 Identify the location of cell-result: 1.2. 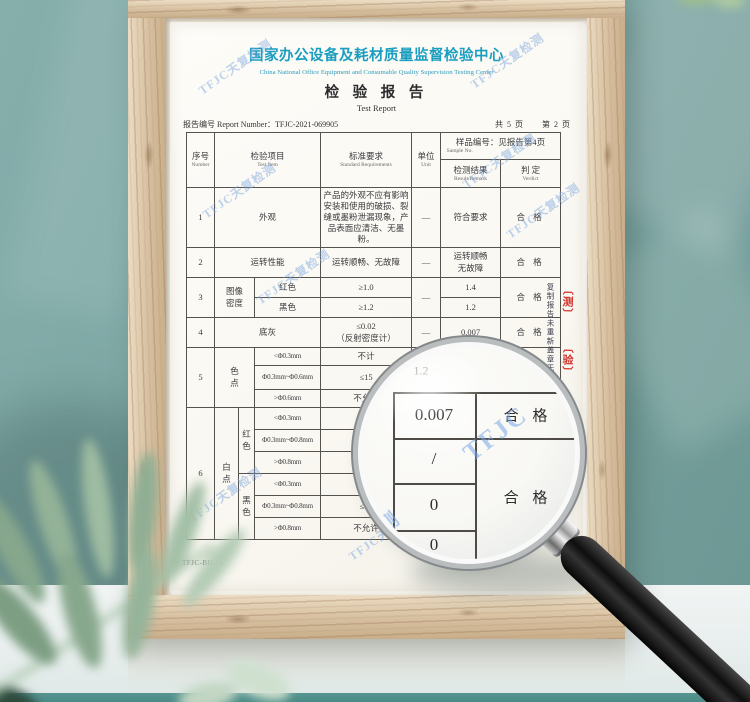
(471, 307).